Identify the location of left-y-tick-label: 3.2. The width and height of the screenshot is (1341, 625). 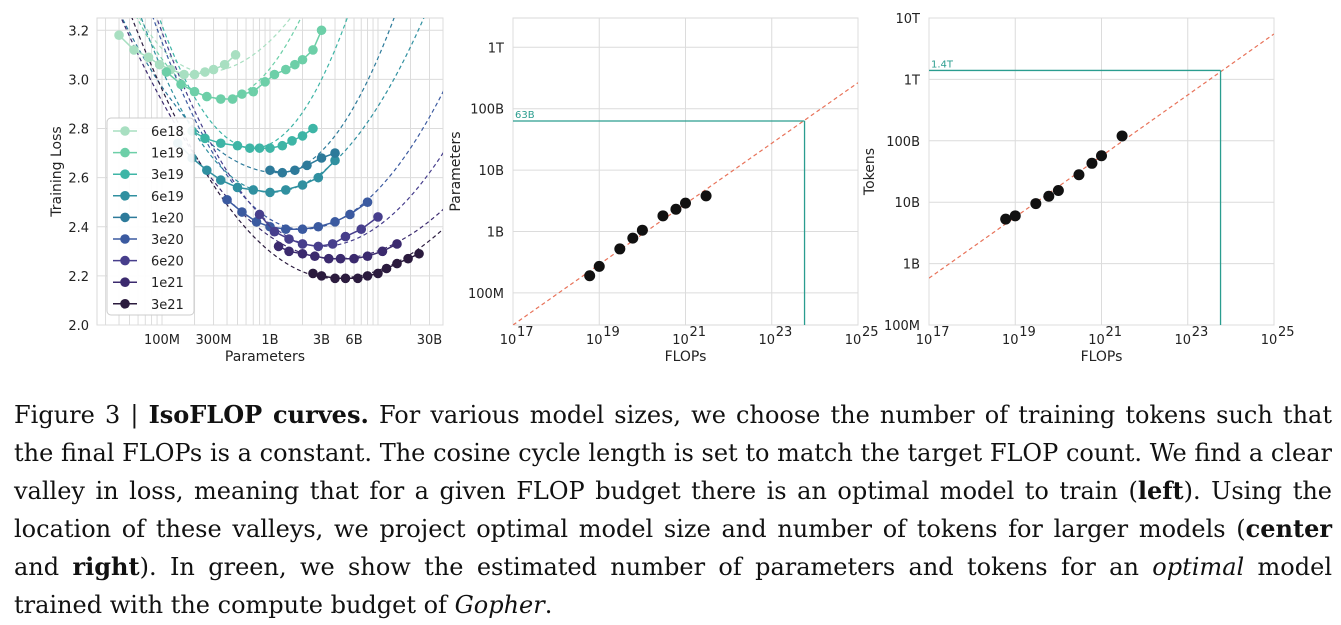
(78, 31).